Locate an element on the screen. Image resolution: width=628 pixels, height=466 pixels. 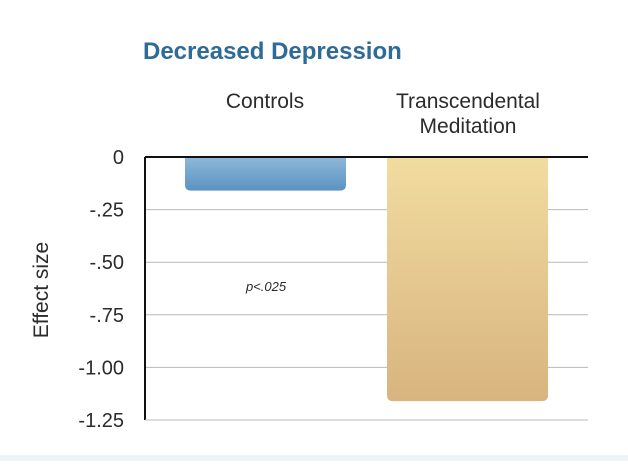
y-tick-label: -1.25 is located at coordinates (101, 421).